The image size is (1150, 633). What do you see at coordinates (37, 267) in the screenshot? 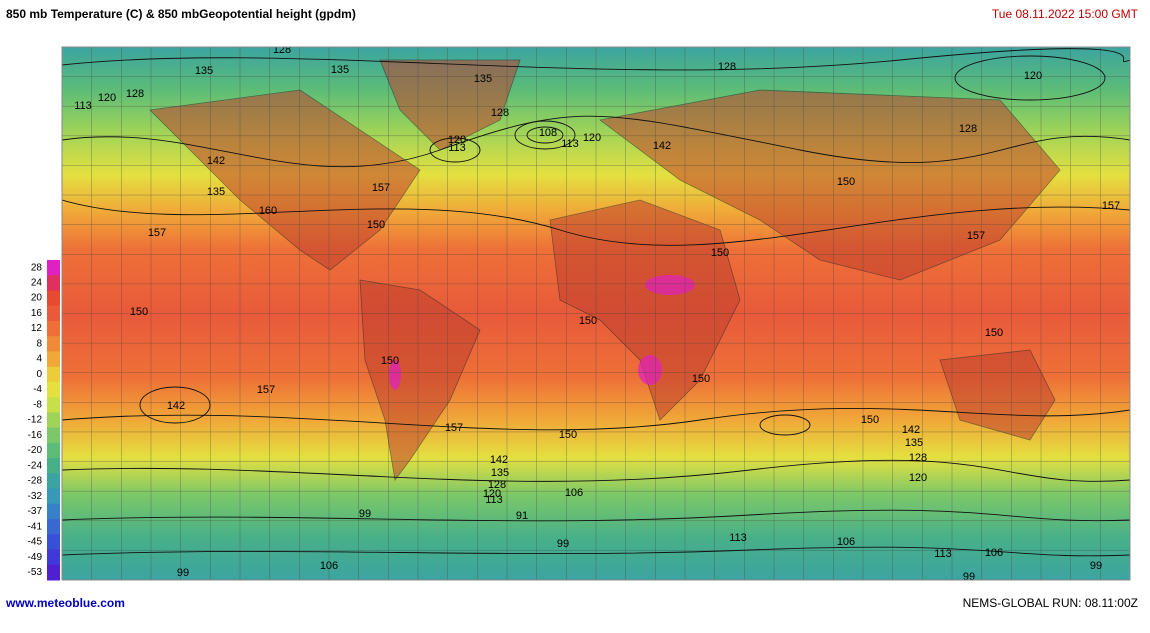
I see `legend-label: 28` at bounding box center [37, 267].